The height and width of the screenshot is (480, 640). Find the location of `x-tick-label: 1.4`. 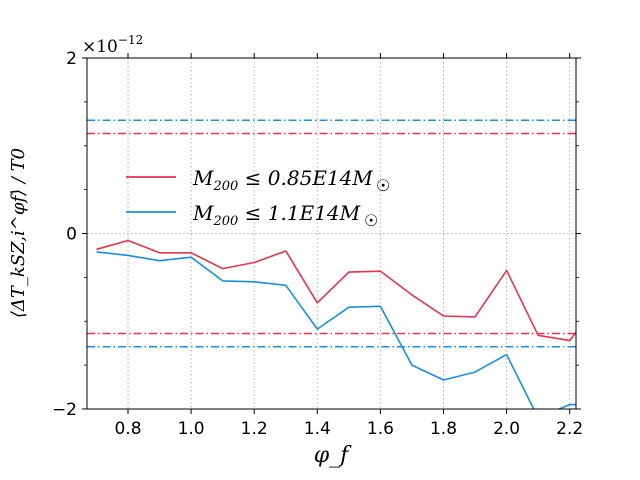

x-tick-label: 1.4 is located at coordinates (317, 429).